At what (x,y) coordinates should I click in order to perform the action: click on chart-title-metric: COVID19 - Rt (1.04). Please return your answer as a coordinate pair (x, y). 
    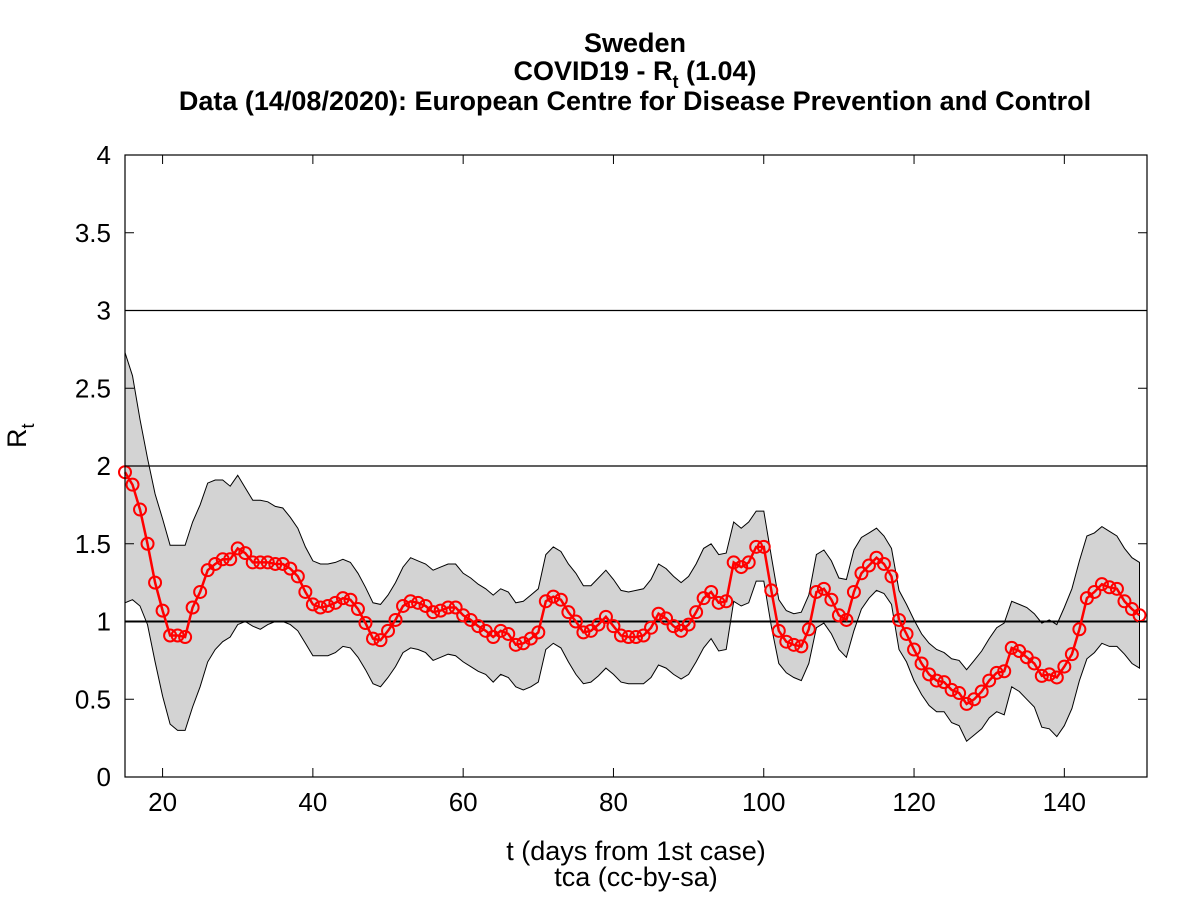
    Looking at the image, I should click on (617, 74).